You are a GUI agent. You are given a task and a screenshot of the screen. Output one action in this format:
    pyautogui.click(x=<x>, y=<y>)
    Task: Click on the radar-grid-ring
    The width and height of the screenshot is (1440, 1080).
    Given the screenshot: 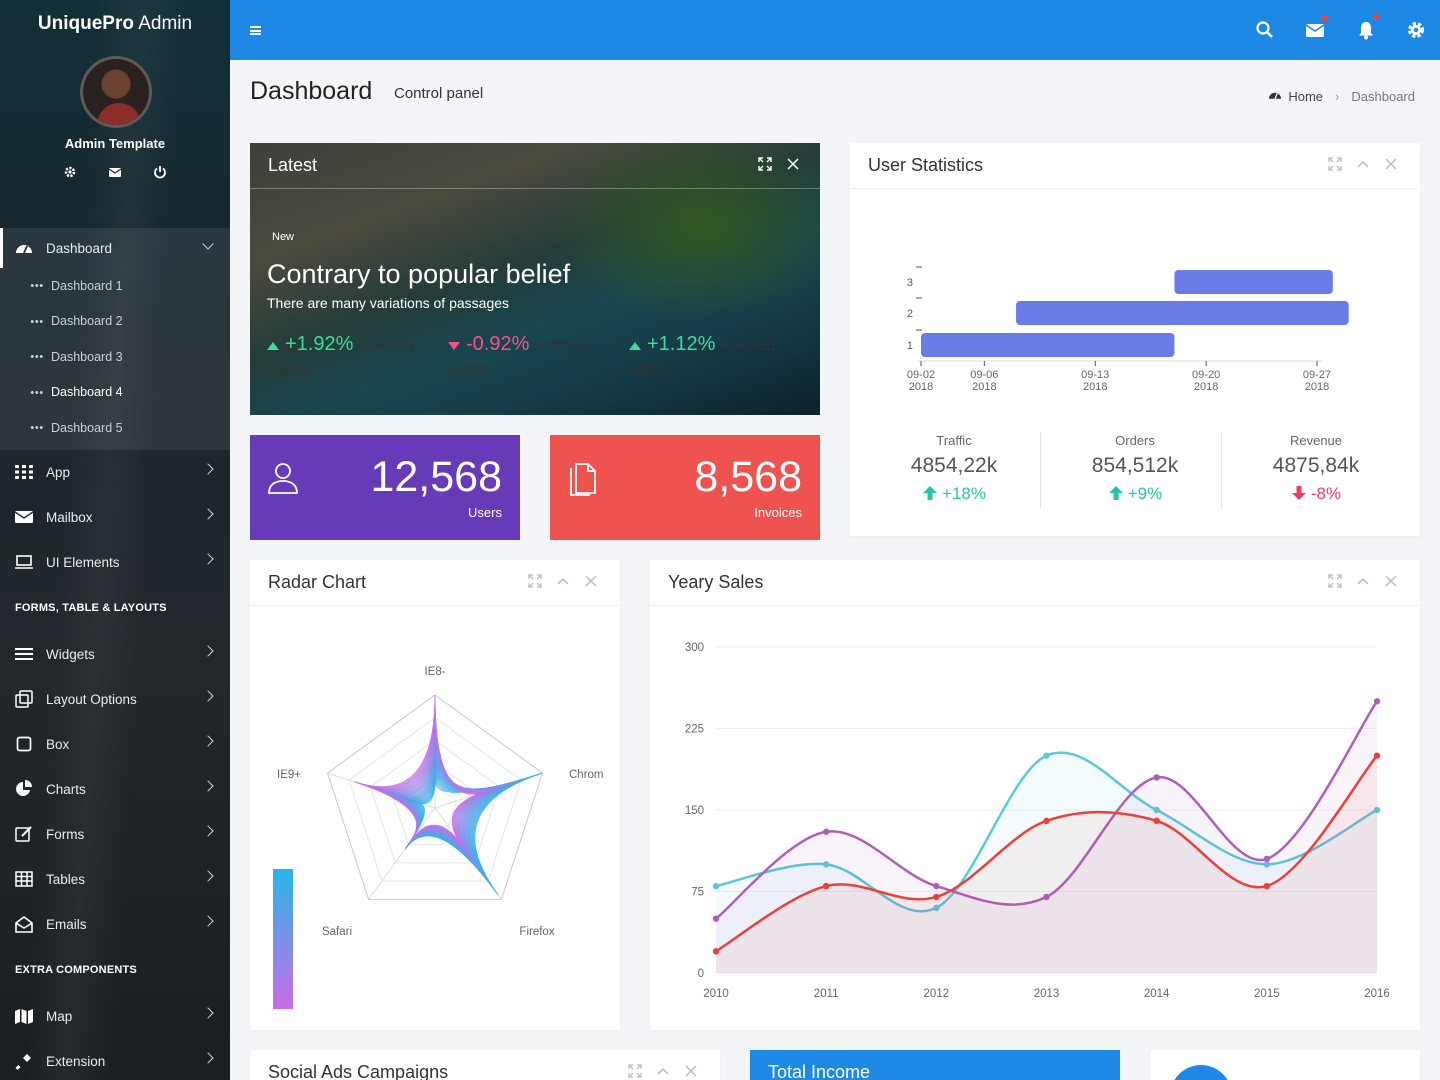 What is the action you would take?
    pyautogui.click(x=435, y=797)
    